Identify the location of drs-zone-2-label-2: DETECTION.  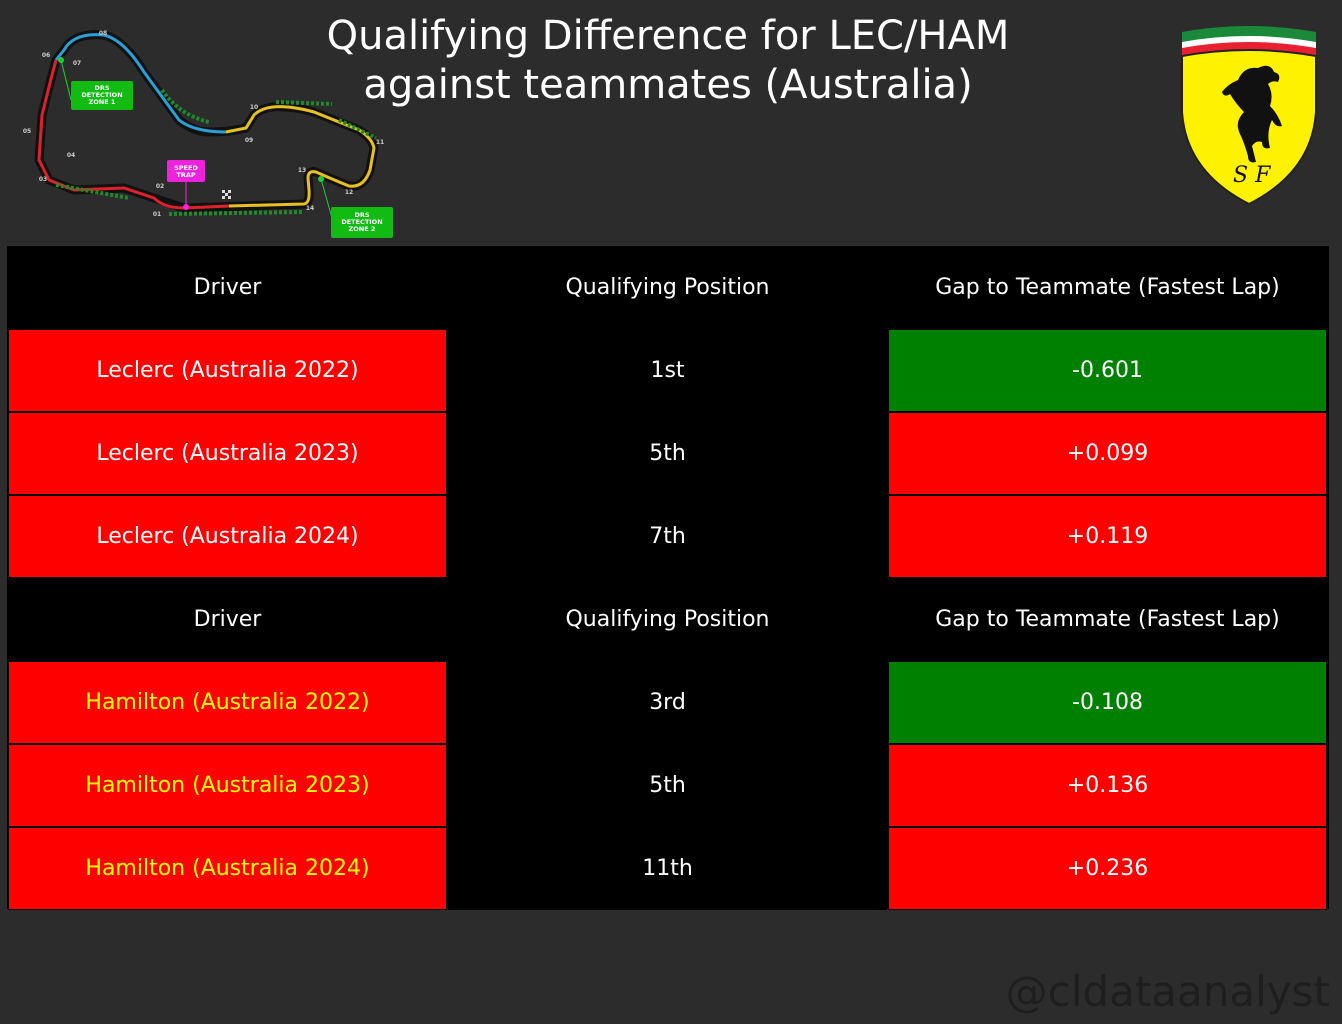
(361, 222).